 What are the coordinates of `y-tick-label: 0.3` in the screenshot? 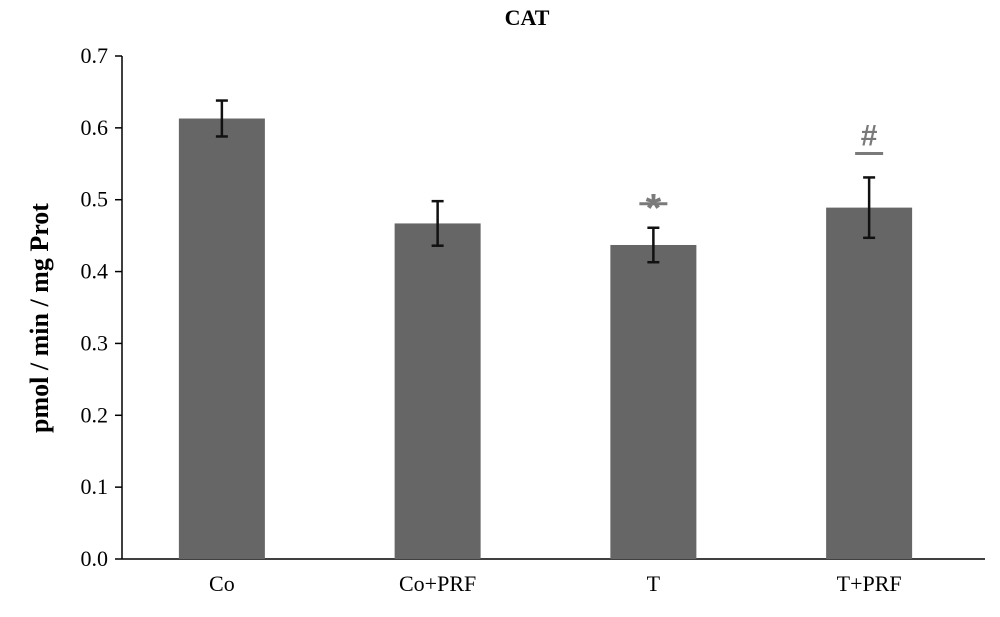 It's located at (95, 342).